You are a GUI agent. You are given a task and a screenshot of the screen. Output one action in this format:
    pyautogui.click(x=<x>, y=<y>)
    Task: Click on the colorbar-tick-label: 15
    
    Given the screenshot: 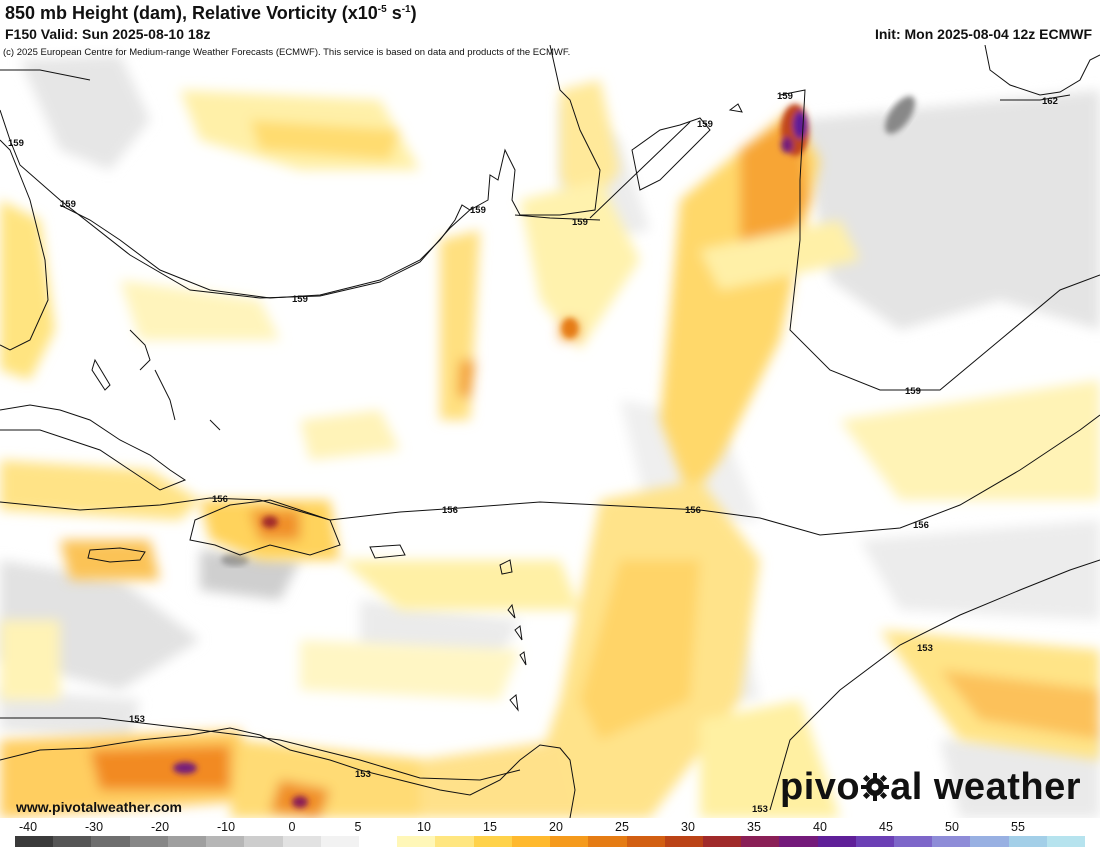 What is the action you would take?
    pyautogui.click(x=490, y=827)
    